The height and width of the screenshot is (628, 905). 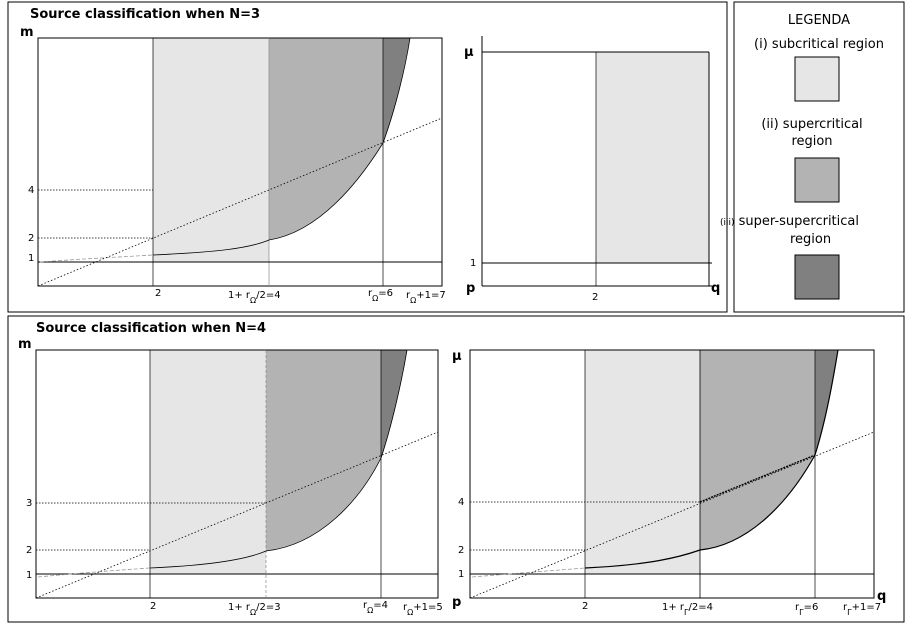 I want to click on legend-frame, so click(x=819, y=157).